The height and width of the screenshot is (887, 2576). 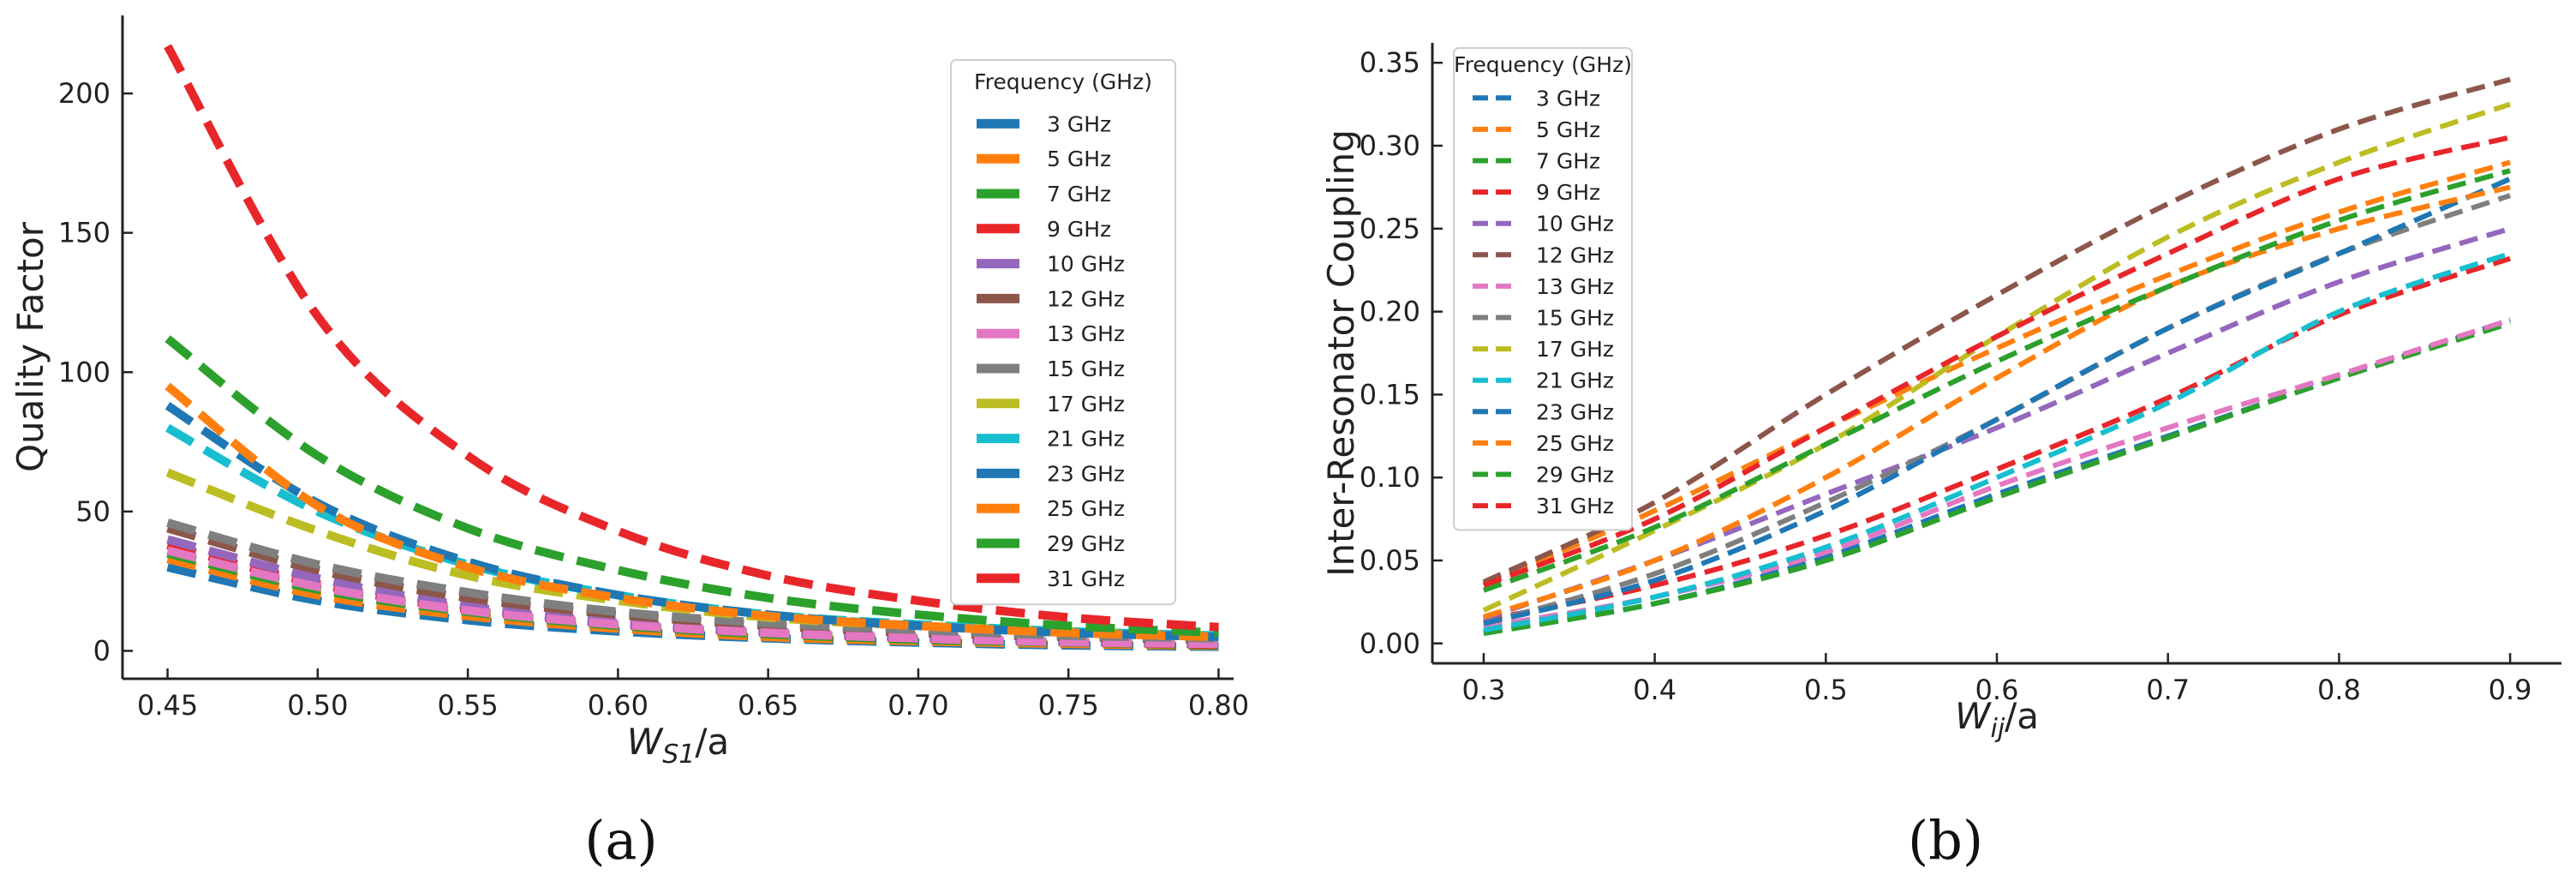 What do you see at coordinates (1390, 643) in the screenshot?
I see `y-tick-label: 0.00` at bounding box center [1390, 643].